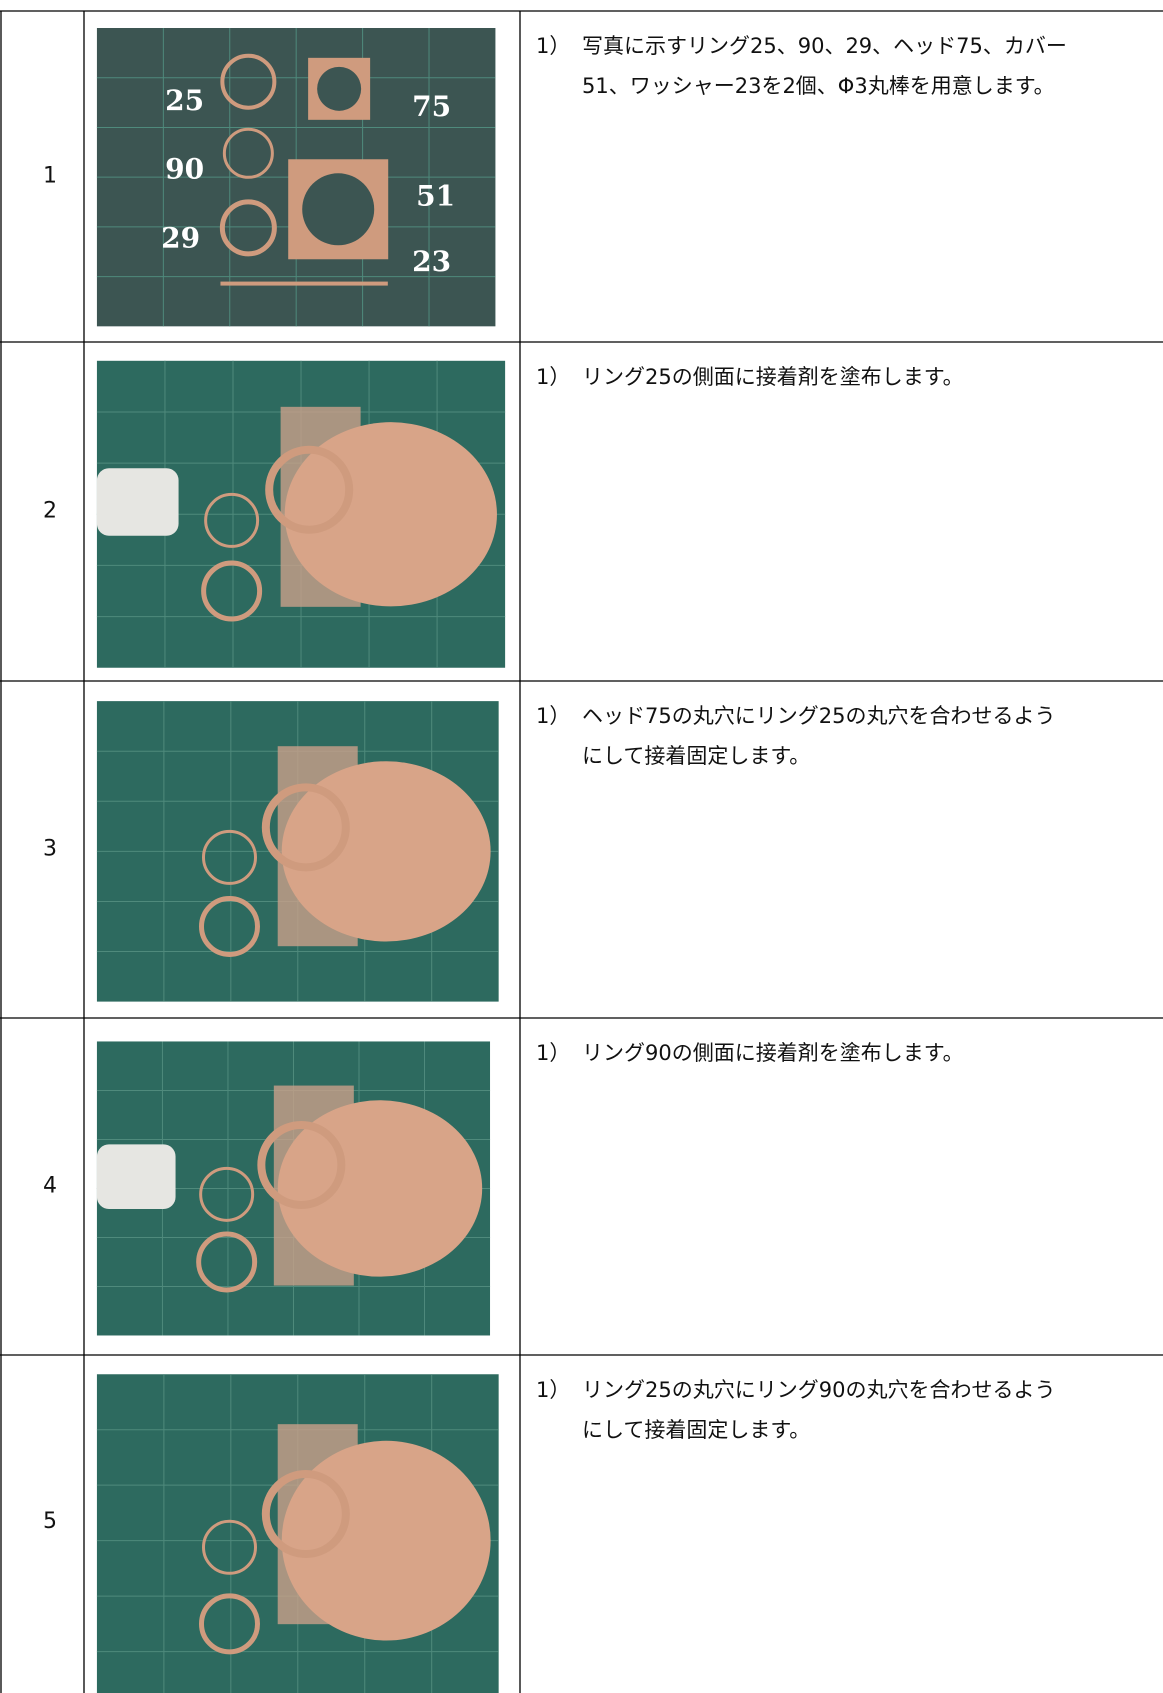 The image size is (1163, 1693). I want to click on photo: 25 75 90 51 29 23, so click(296, 177).